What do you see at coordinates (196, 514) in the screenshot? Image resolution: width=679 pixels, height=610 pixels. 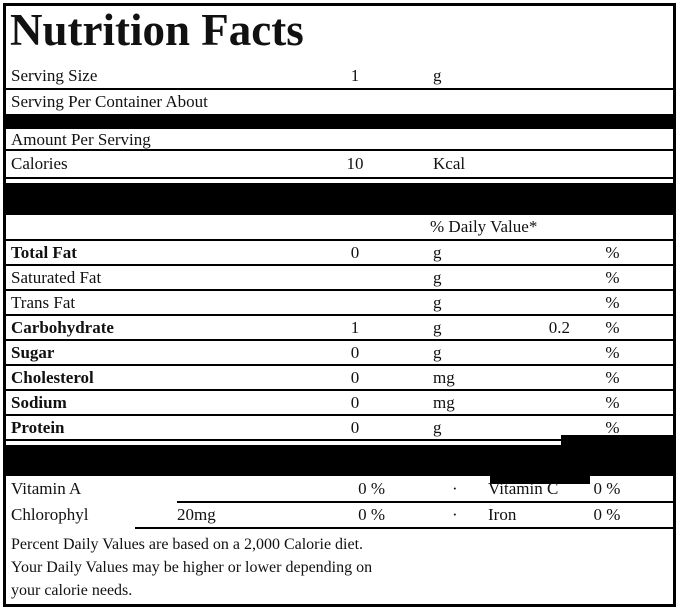 I see `vitamin-amount: 20mg` at bounding box center [196, 514].